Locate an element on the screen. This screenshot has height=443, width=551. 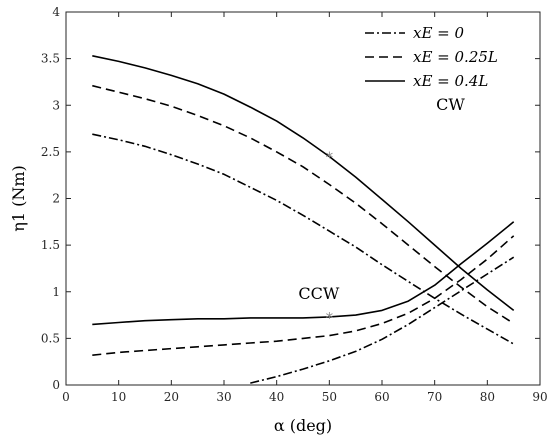
y-tick-label: 1 is located at coordinates (56, 292).